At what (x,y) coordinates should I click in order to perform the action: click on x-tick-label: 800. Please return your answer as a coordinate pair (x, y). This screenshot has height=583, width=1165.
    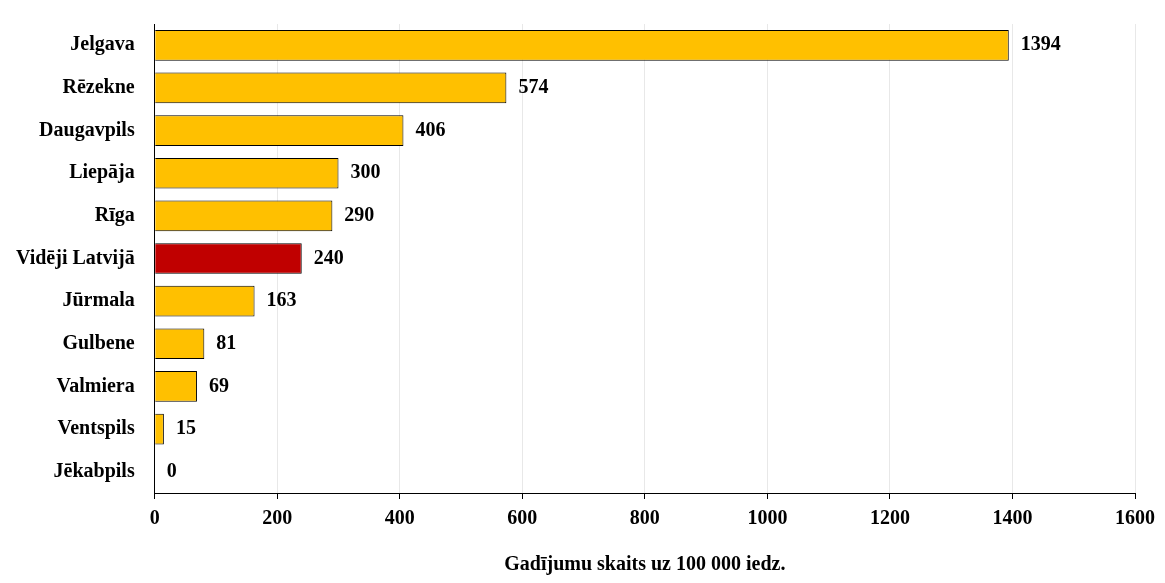
    Looking at the image, I should click on (644, 517).